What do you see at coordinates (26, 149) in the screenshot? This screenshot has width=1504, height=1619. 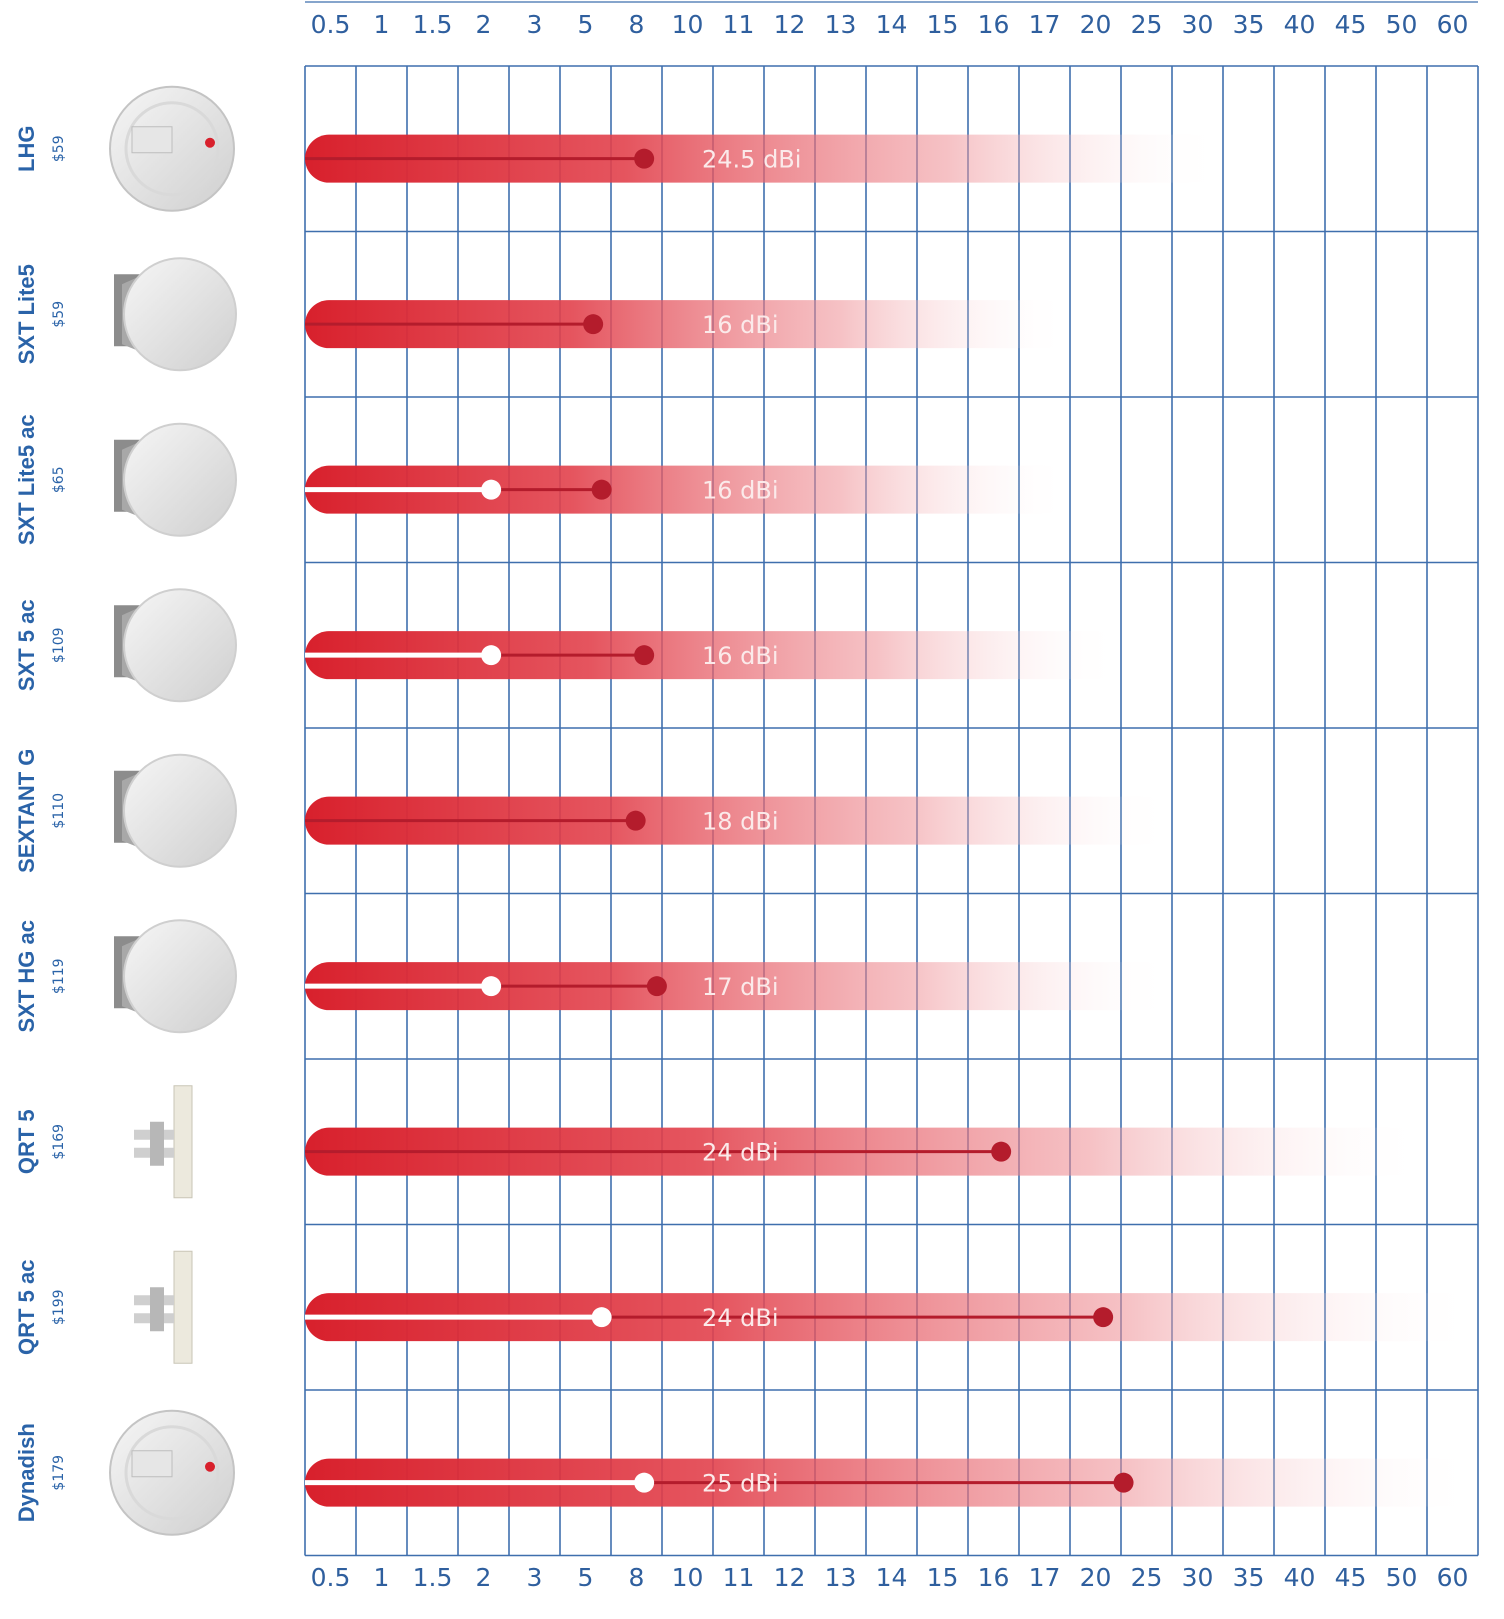 I see `product-name: LHG` at bounding box center [26, 149].